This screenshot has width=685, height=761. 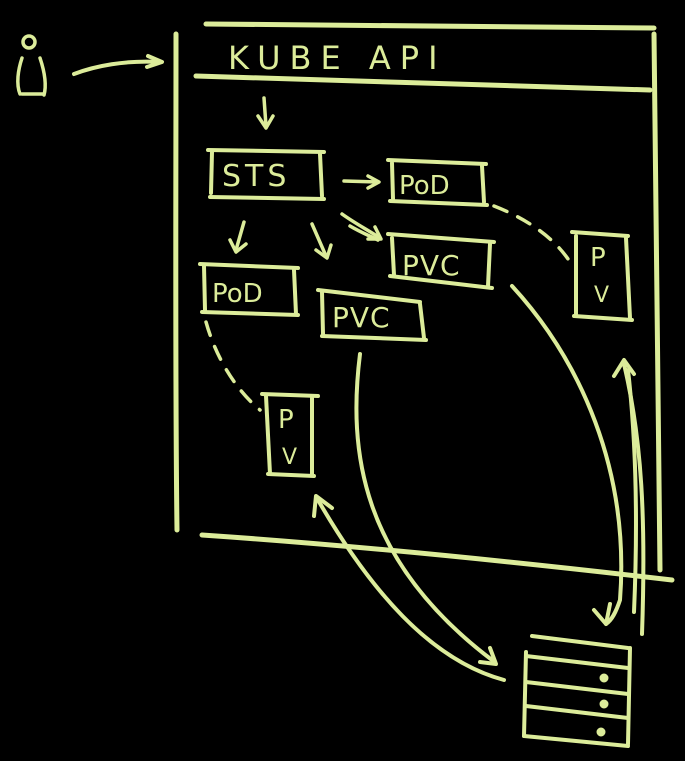 What do you see at coordinates (598, 258) in the screenshot?
I see `pv-right-label-p: P` at bounding box center [598, 258].